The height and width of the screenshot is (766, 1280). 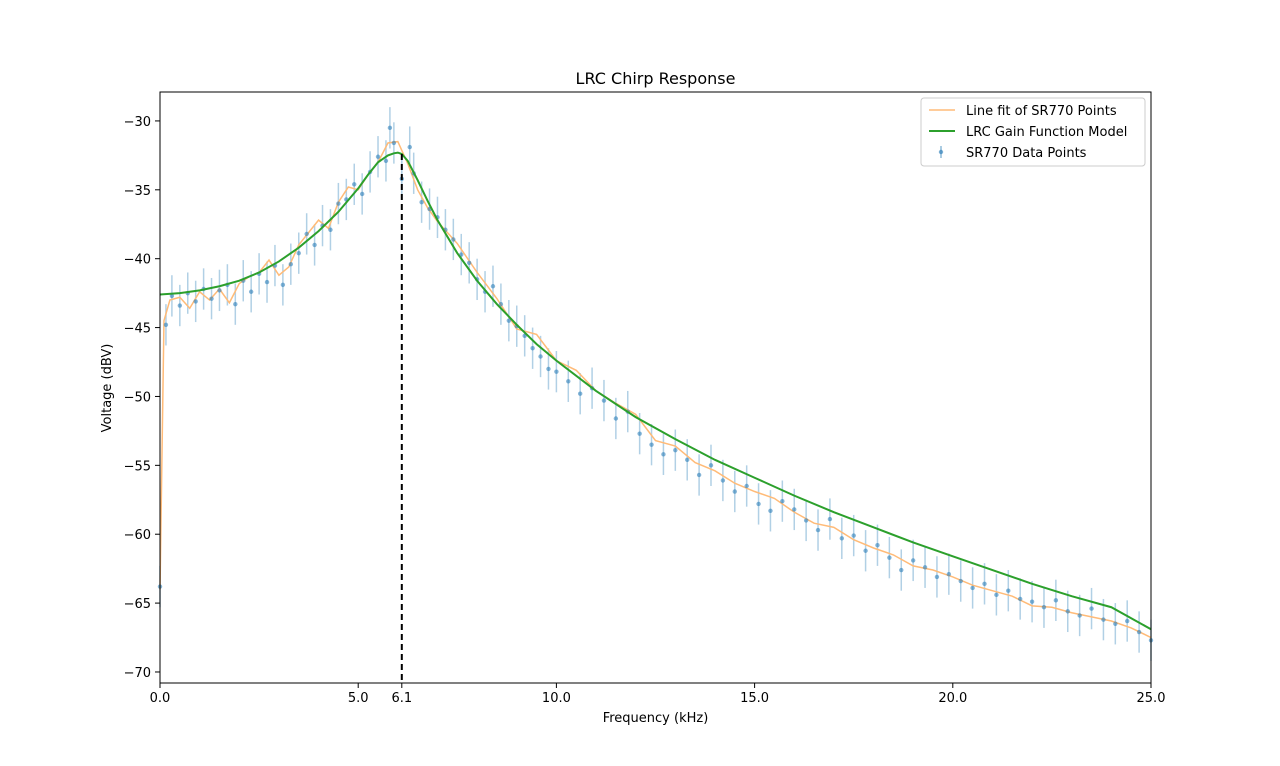 I want to click on y-tick-label: −55, so click(x=137, y=466).